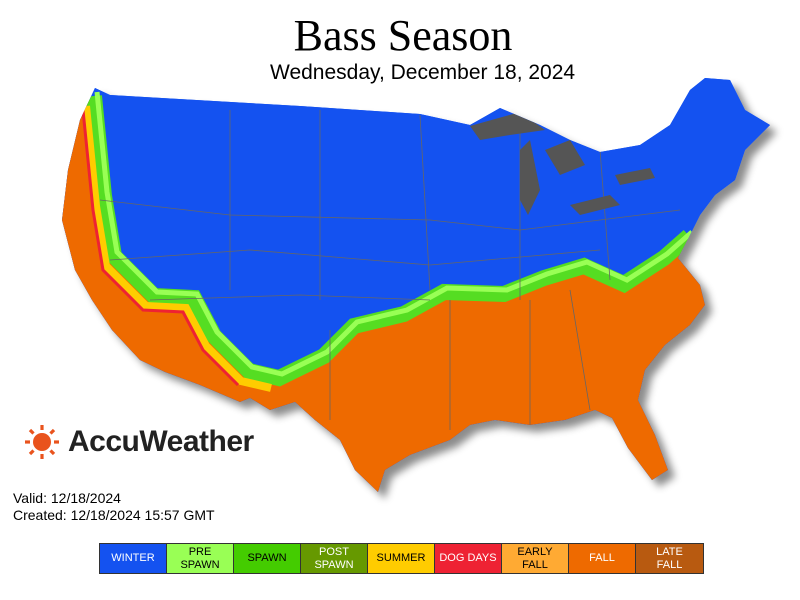  I want to click on legend-item: DOG DAYS, so click(468, 558).